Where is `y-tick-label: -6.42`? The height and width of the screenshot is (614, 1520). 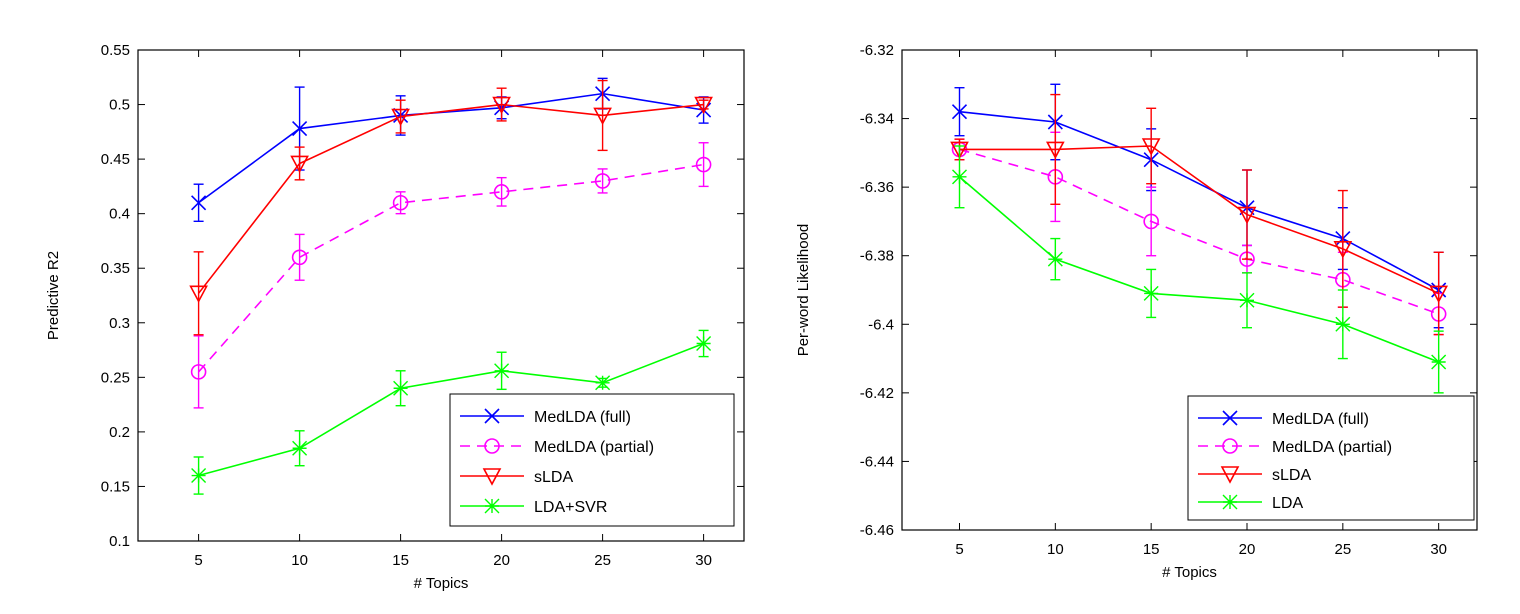 y-tick-label: -6.42 is located at coordinates (877, 393).